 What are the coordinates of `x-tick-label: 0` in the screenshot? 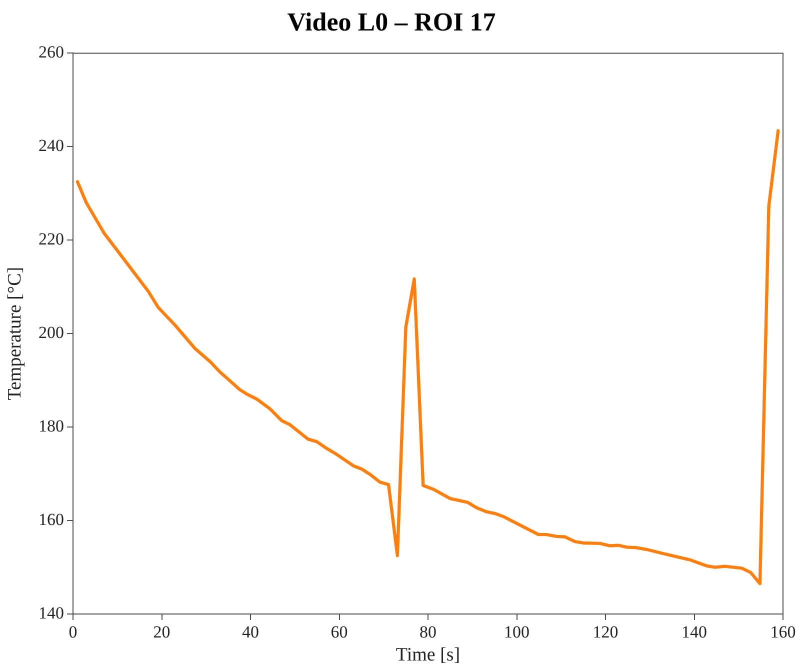 It's located at (73, 632).